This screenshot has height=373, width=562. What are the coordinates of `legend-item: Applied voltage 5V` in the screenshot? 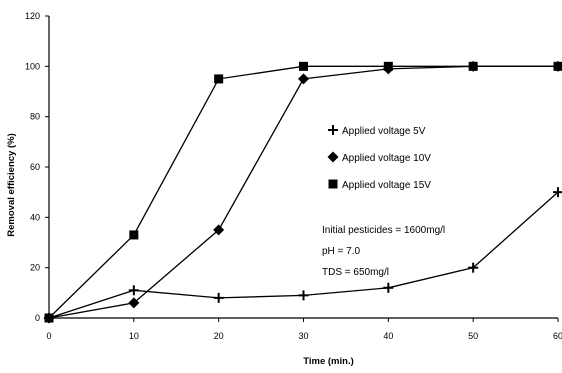 It's located at (377, 131).